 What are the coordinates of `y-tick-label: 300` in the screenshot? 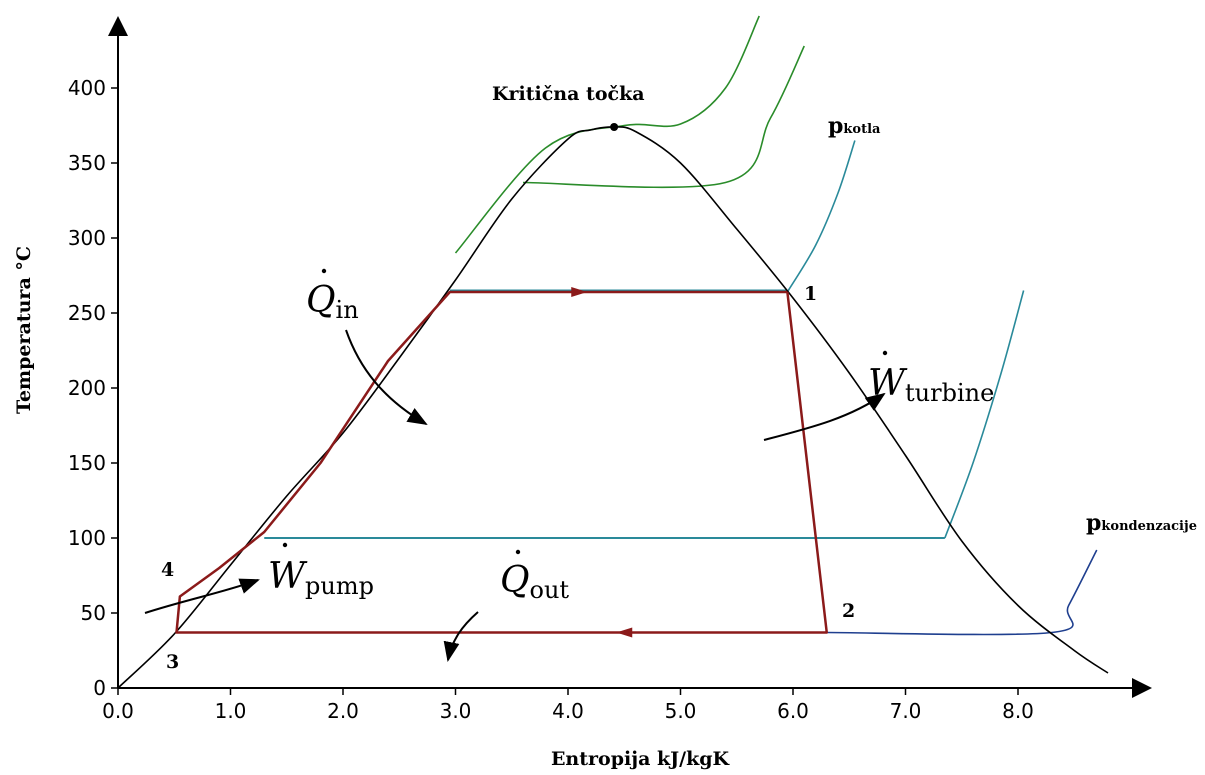 It's located at (87, 238).